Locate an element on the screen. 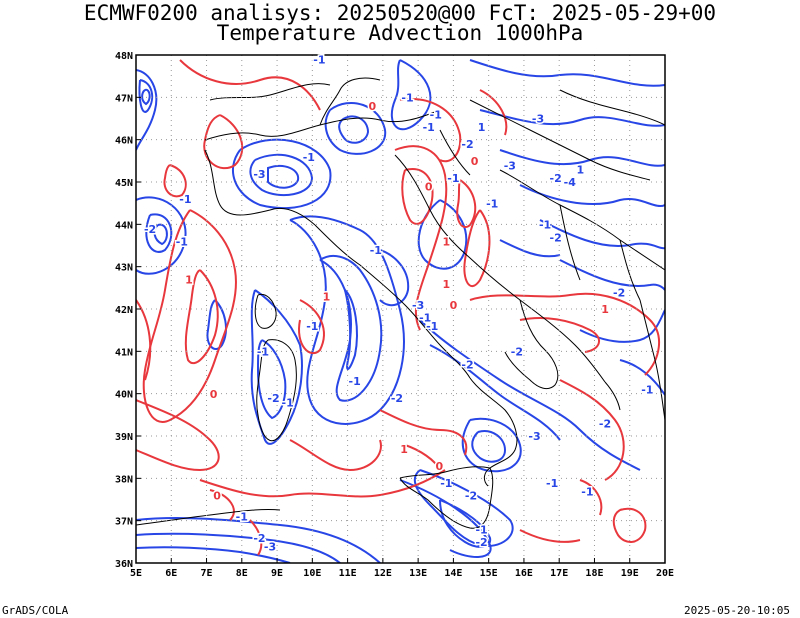  x-tick-label: 19E is located at coordinates (630, 573).